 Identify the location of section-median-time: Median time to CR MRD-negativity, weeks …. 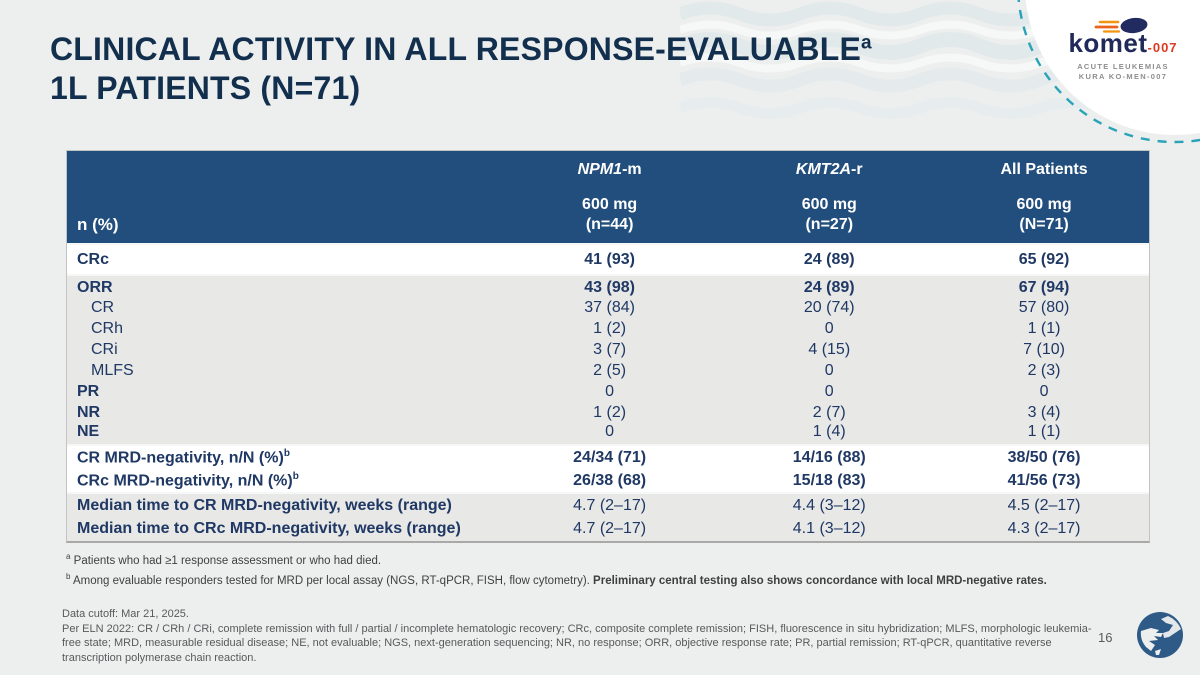
(608, 517).